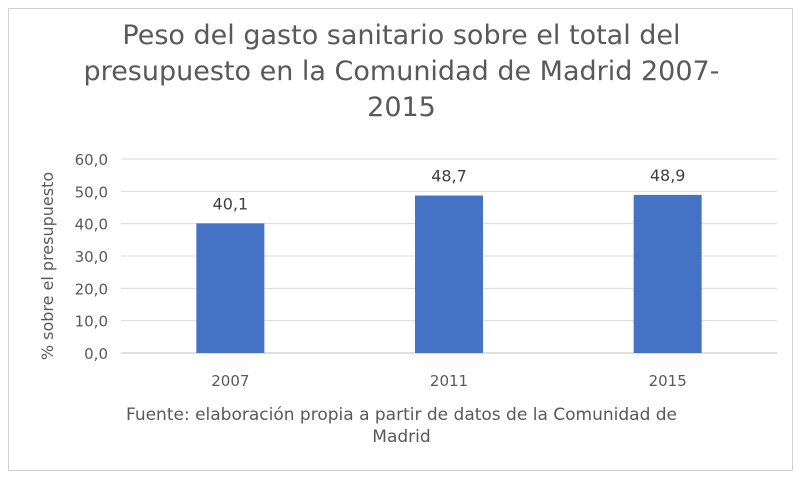 Image resolution: width=803 pixels, height=481 pixels. I want to click on y-tick-label: 40,0, so click(91, 225).